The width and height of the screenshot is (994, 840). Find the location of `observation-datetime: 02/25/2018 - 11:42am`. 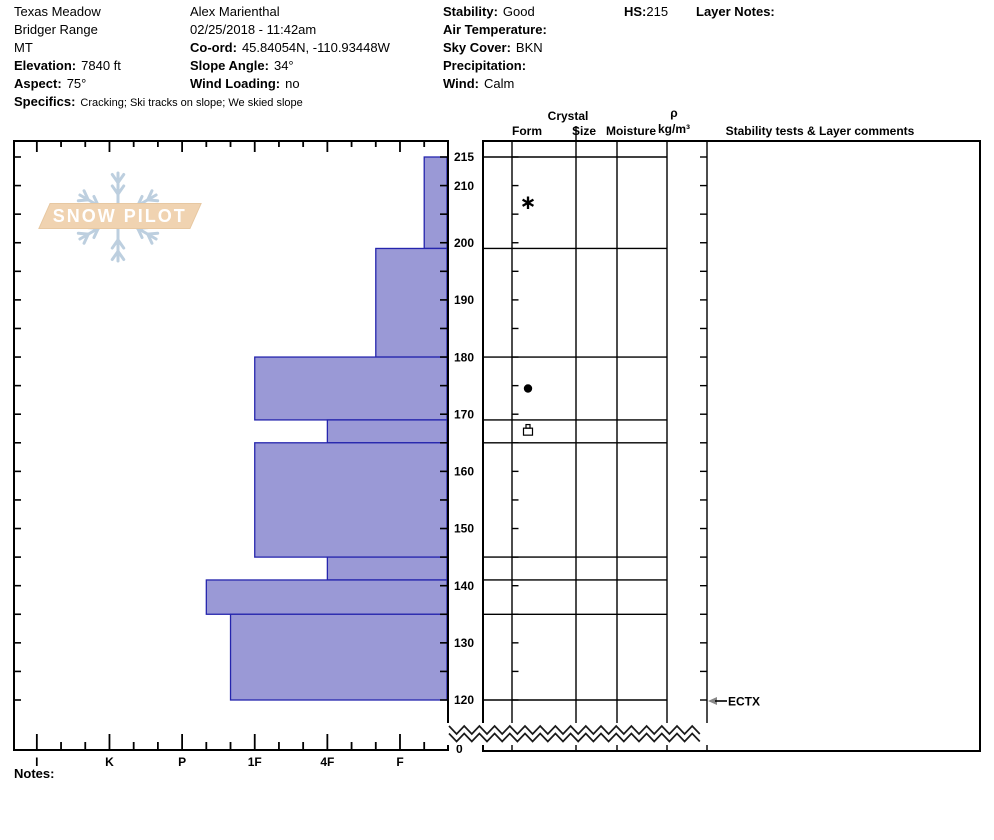

observation-datetime: 02/25/2018 - 11:42am is located at coordinates (253, 29).